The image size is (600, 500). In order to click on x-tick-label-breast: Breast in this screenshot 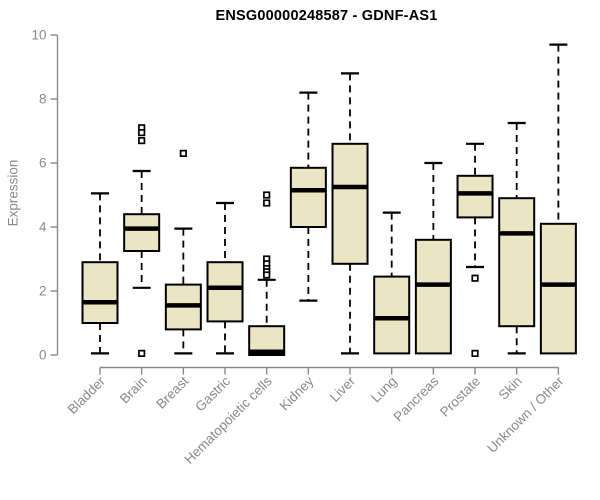, I will do `click(172, 392)`.